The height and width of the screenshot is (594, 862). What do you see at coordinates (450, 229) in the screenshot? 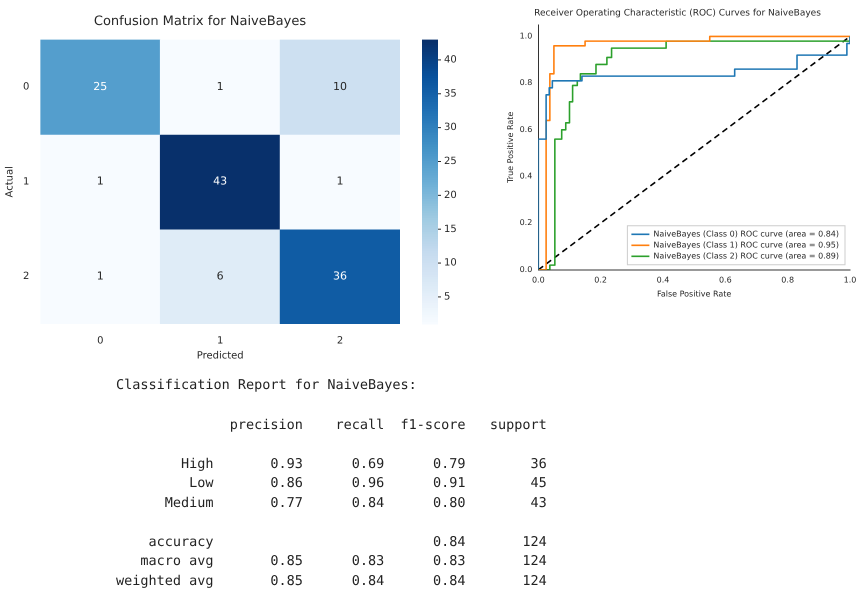
I see `color-bar-label: 15` at bounding box center [450, 229].